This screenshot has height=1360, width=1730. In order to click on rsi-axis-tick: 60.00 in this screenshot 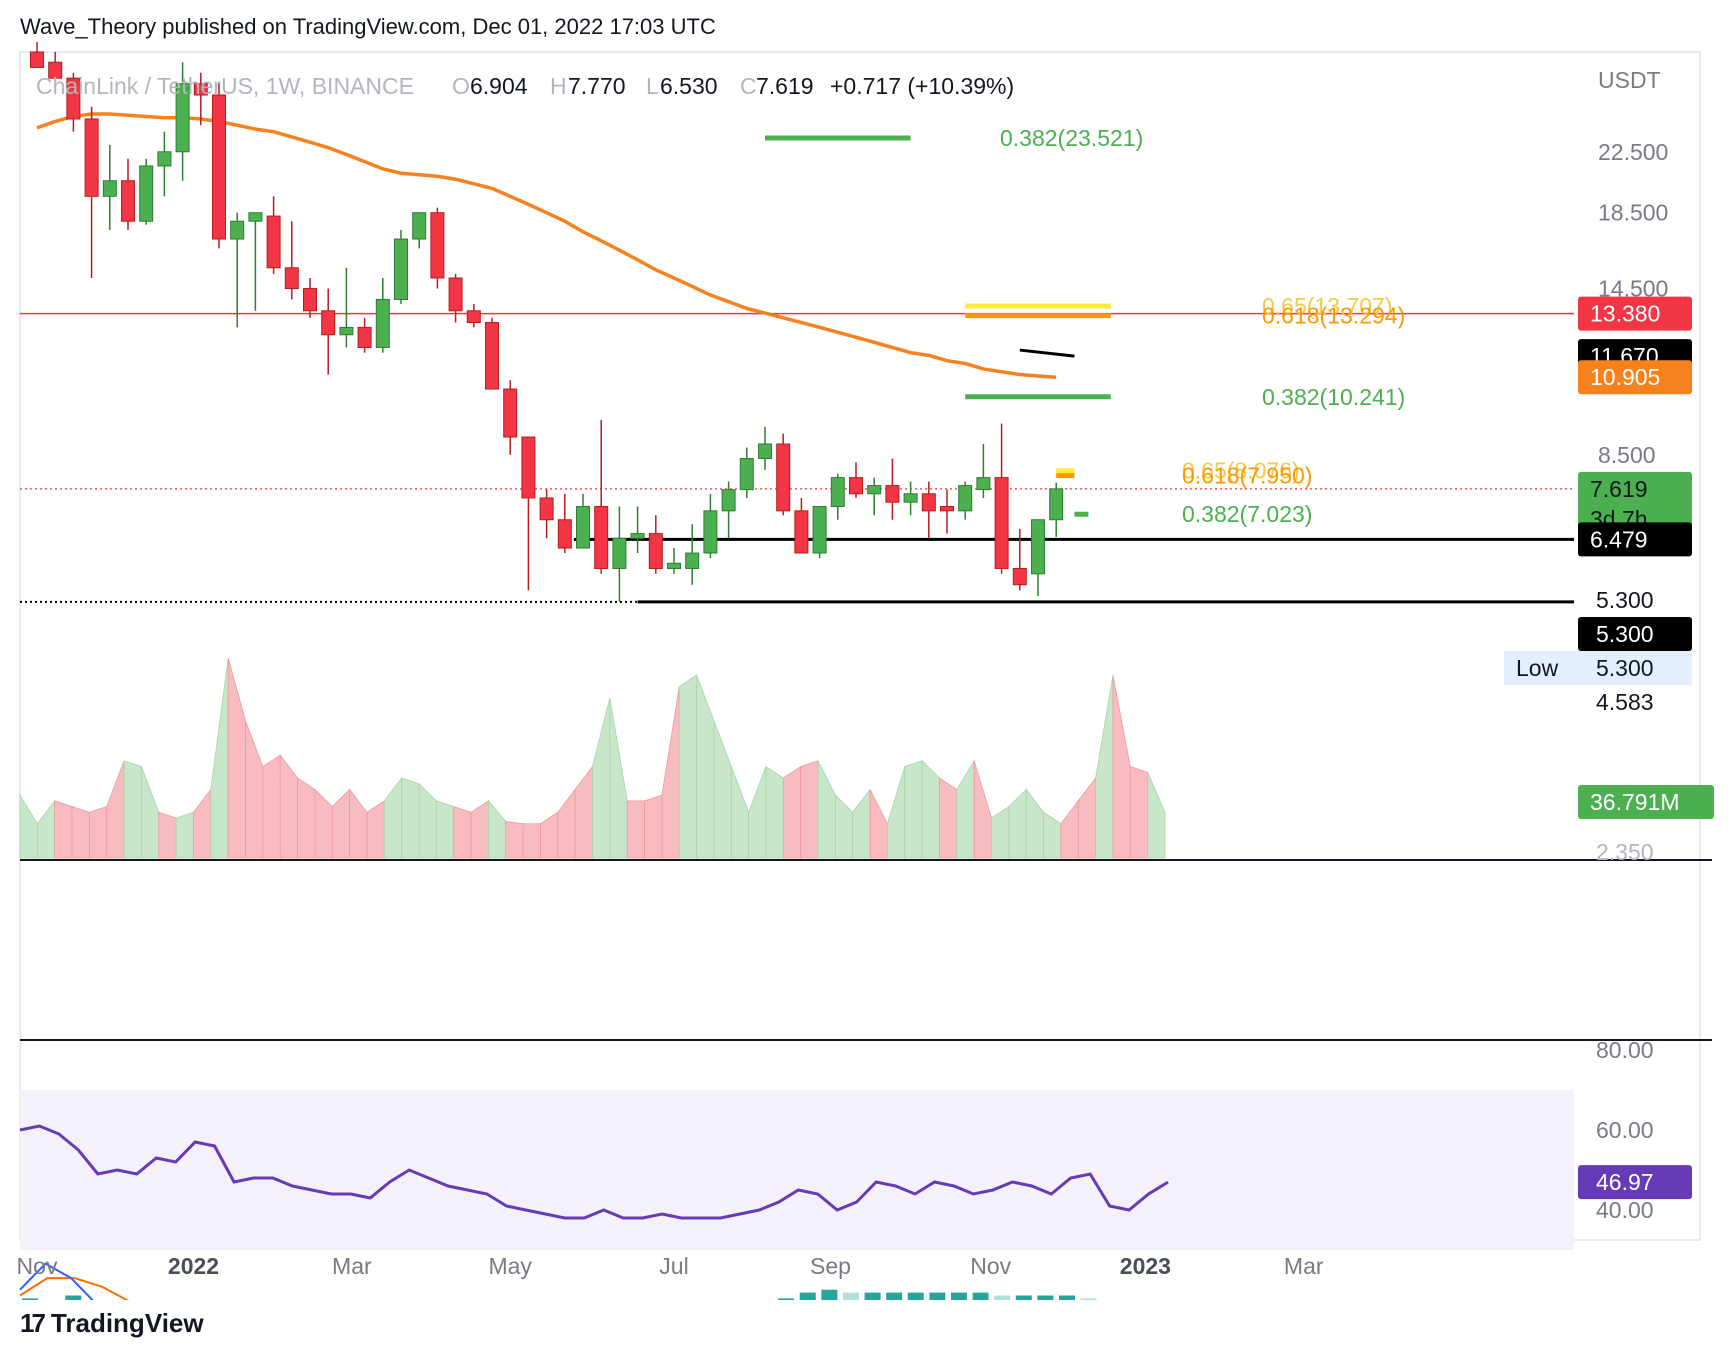, I will do `click(1625, 1130)`.